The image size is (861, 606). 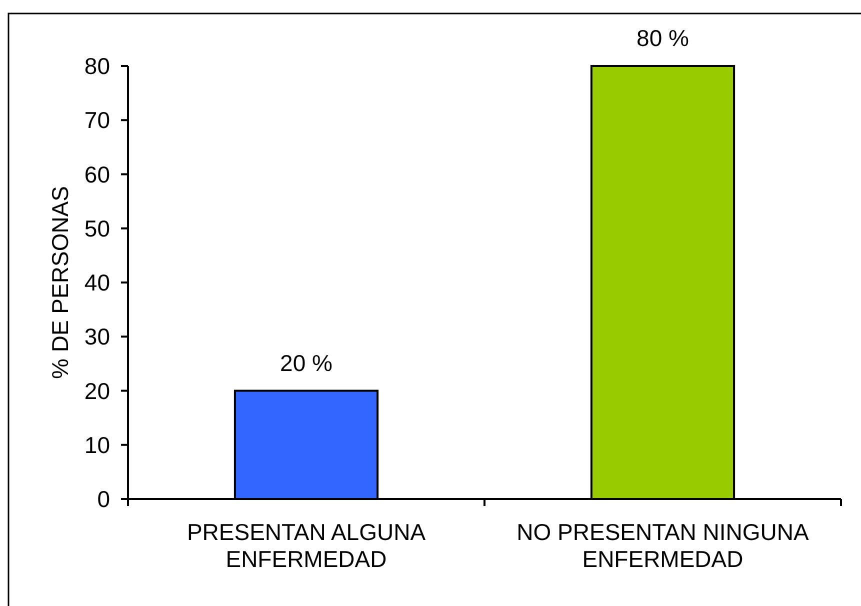 What do you see at coordinates (97, 228) in the screenshot?
I see `y-tick-label: 50` at bounding box center [97, 228].